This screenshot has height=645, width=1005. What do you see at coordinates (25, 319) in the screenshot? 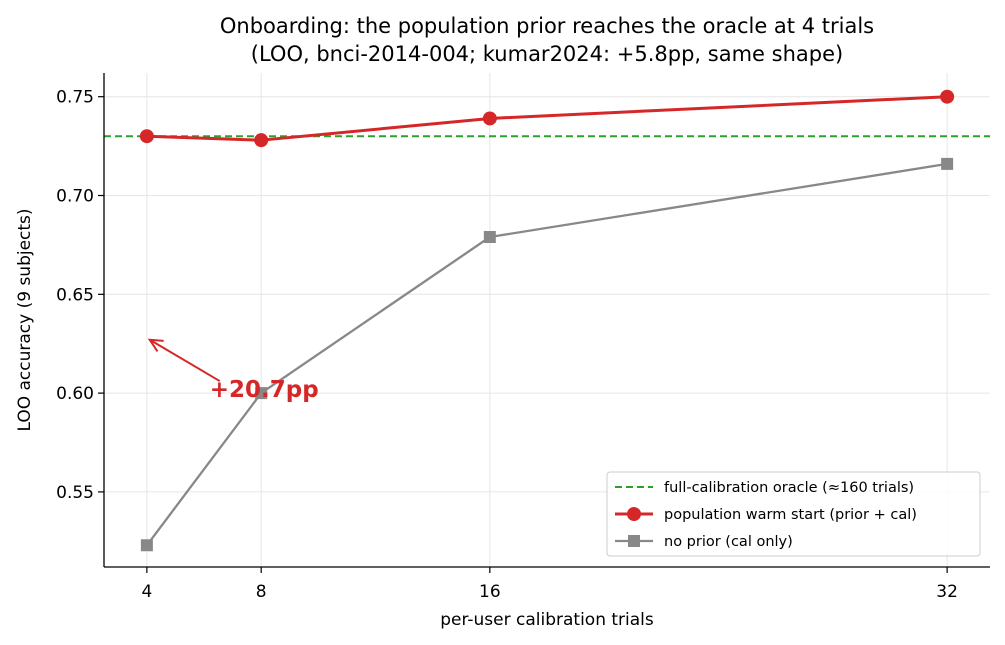
I see `y-axis-label: LOO accuracy (9 subjects)` at bounding box center [25, 319].